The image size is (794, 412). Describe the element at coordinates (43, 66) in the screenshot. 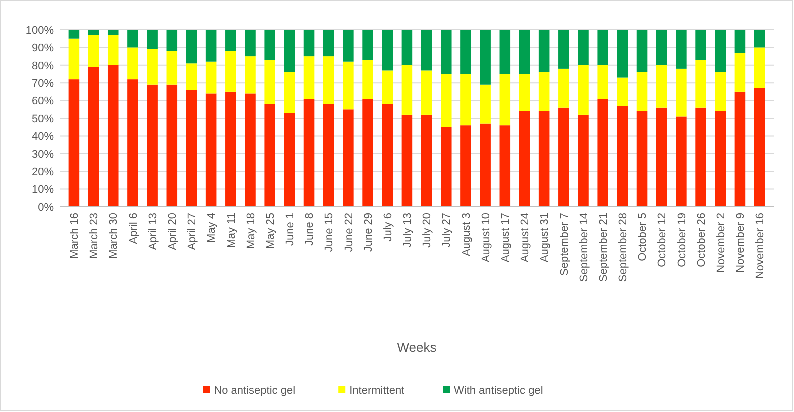

I see `y-tick-label: 80%` at that location.